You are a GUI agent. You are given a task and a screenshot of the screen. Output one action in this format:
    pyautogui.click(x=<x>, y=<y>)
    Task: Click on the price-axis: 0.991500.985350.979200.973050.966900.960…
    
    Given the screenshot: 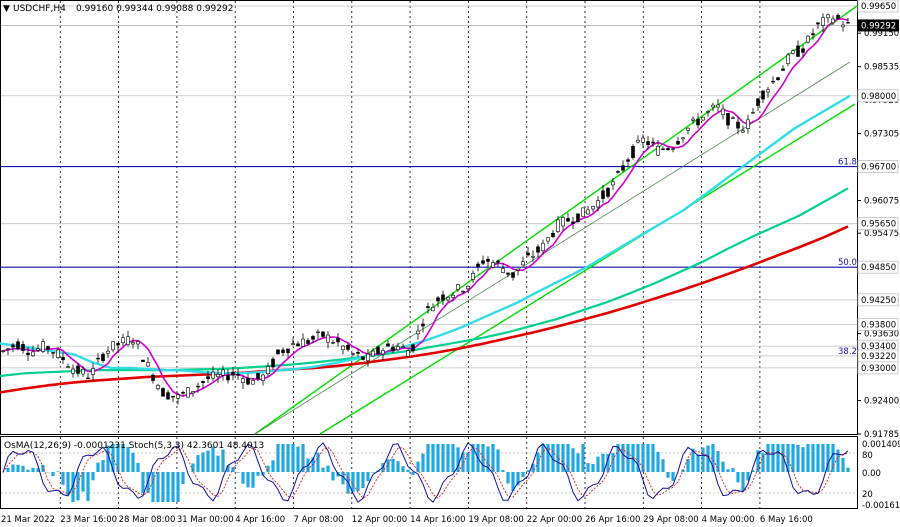 What is the action you would take?
    pyautogui.click(x=878, y=220)
    